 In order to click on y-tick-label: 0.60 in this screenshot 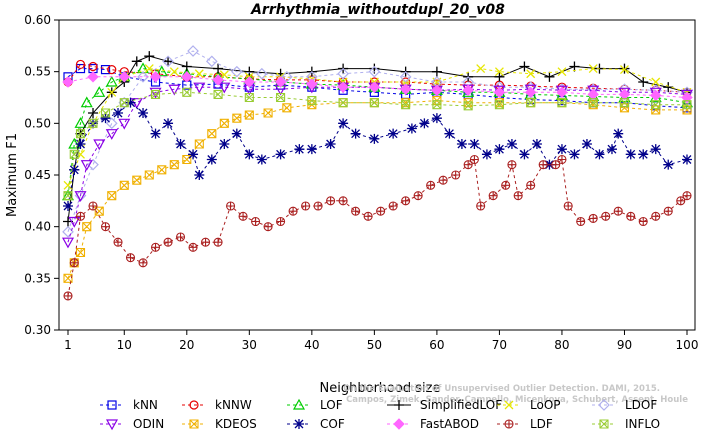, I will do `click(37, 20)`.